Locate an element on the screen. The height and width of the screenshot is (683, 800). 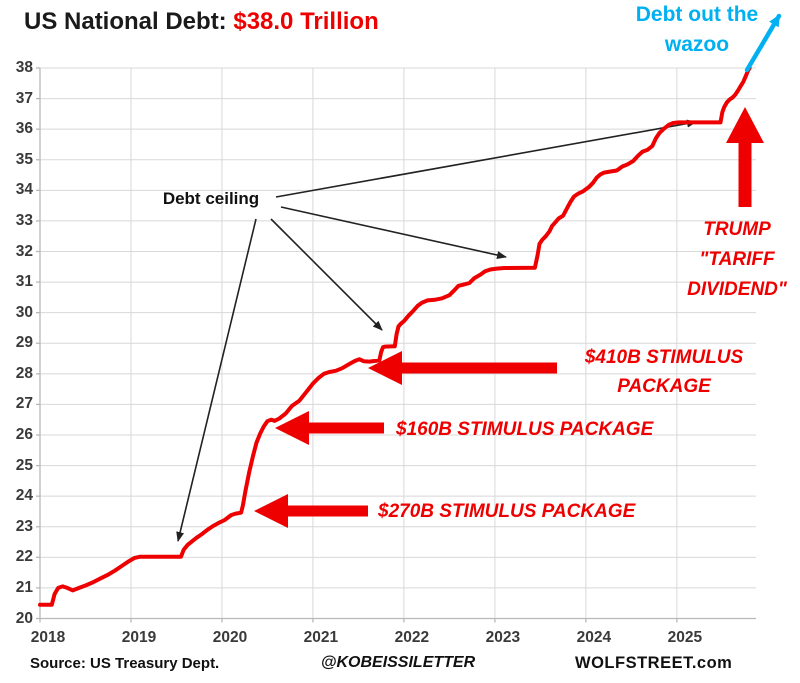
y-tick-label: 24 is located at coordinates (24, 496).